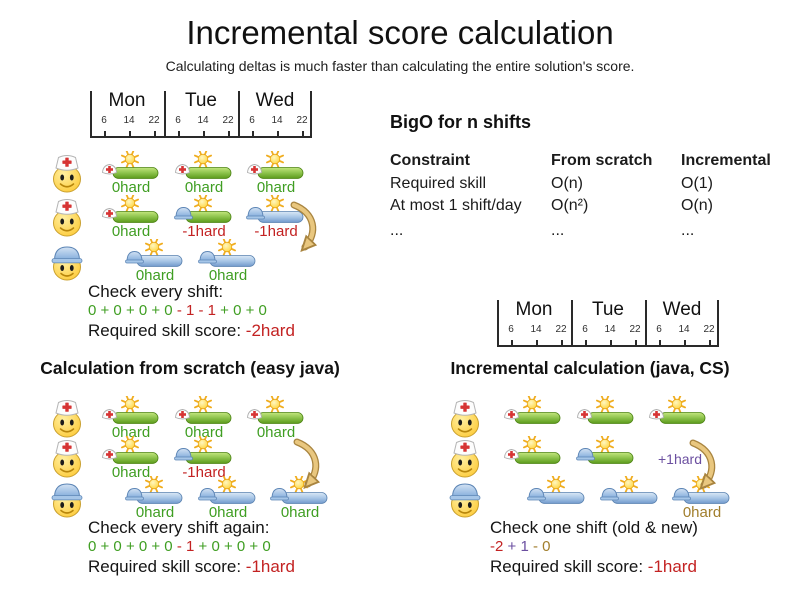 The height and width of the screenshot is (600, 800). What do you see at coordinates (132, 310) in the screenshot?
I see `expression-segment: 0 + 0 + 0 + 0` at bounding box center [132, 310].